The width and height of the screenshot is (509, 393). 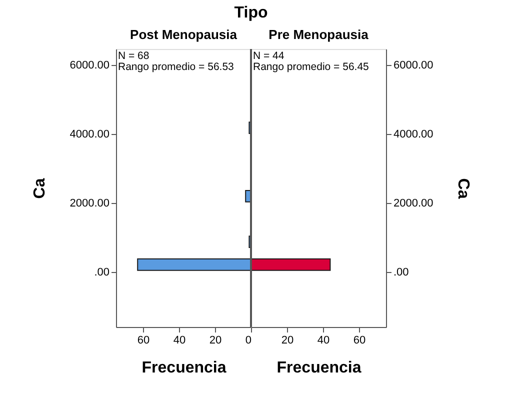 I want to click on annotation: N = 68, so click(x=134, y=56).